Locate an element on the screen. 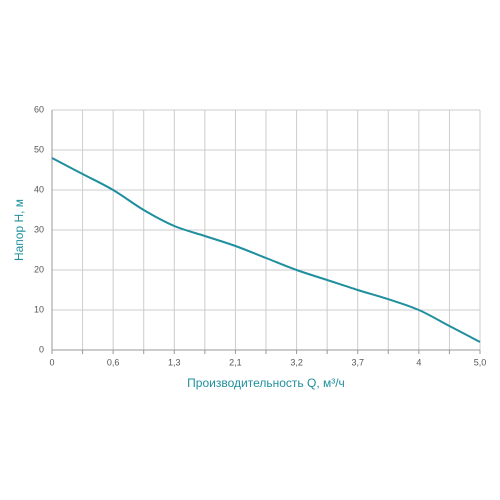 The width and height of the screenshot is (500, 500). y-tick-label: 10 is located at coordinates (39, 309).